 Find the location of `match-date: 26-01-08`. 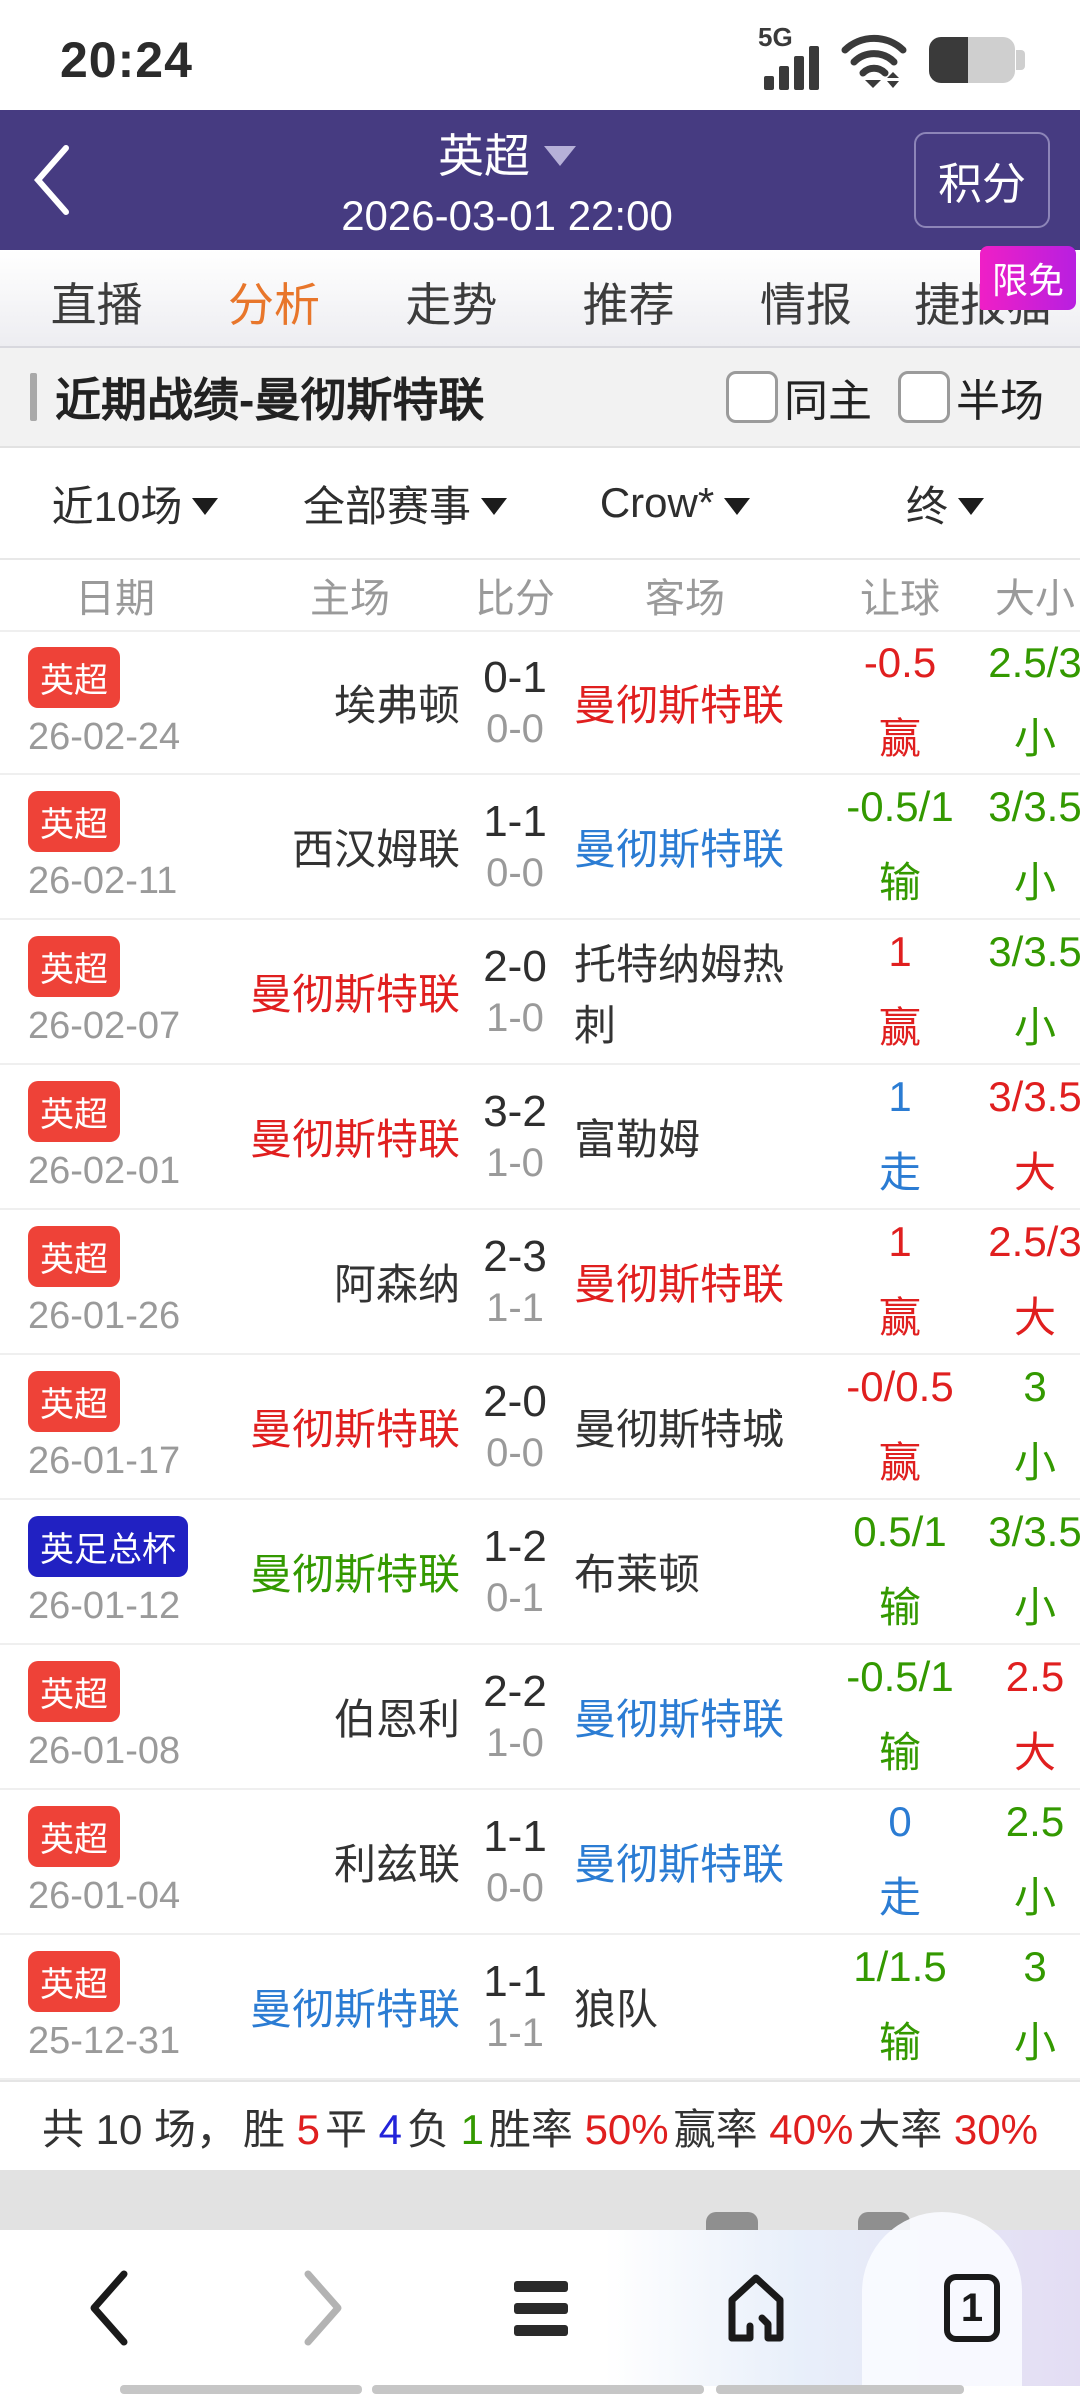

match-date: 26-01-08 is located at coordinates (104, 1750).